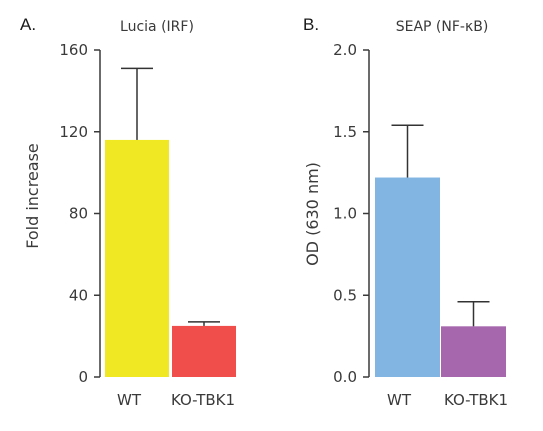 The width and height of the screenshot is (543, 431). I want to click on category-labels-b: WT KO-TBK1, so click(447, 400).